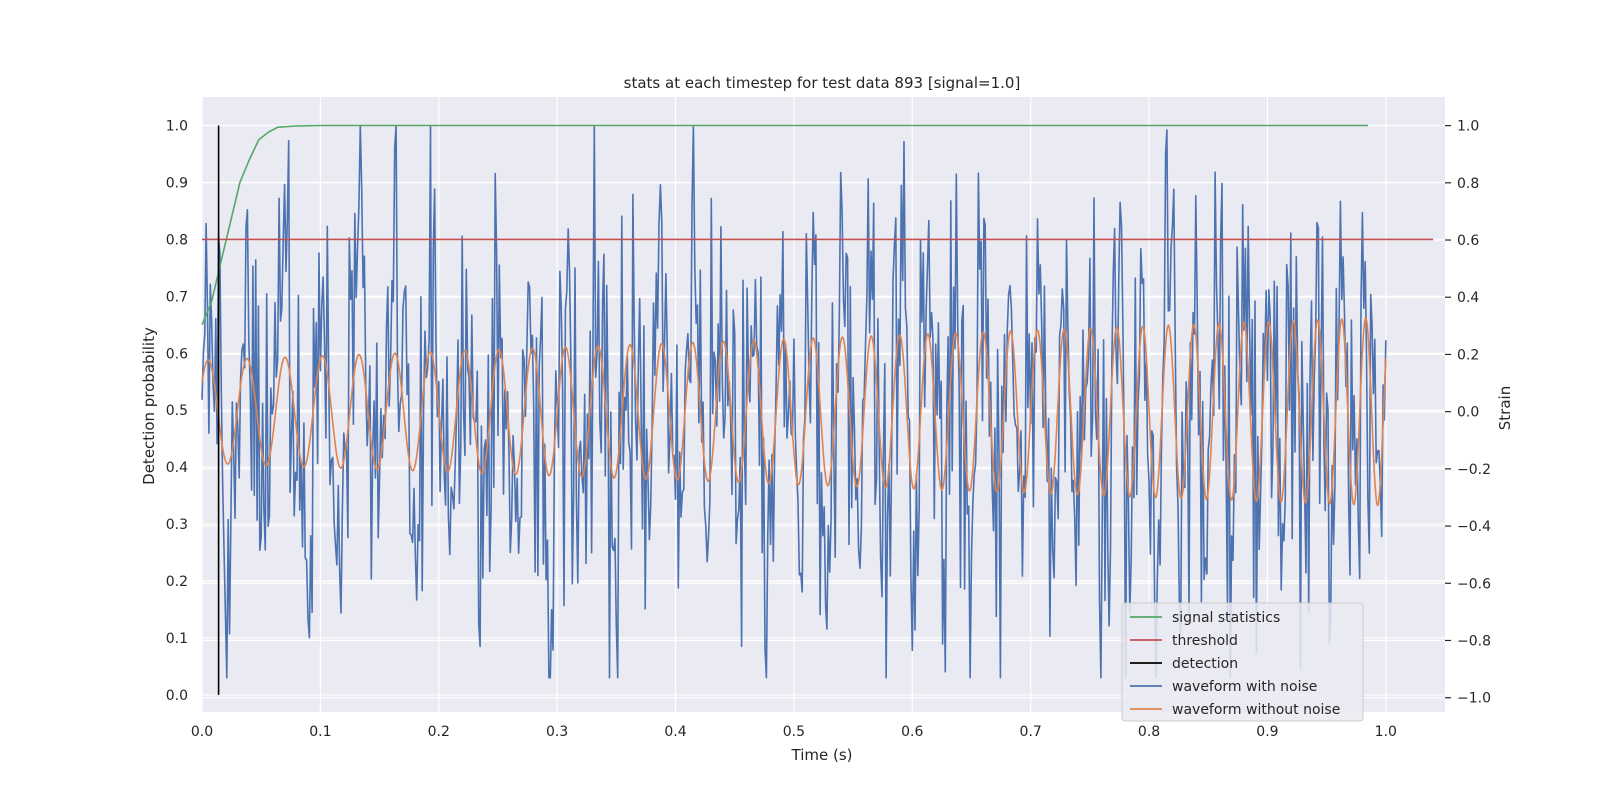  Describe the element at coordinates (1474, 527) in the screenshot. I see `y-right-tick-label: −0.4` at that location.